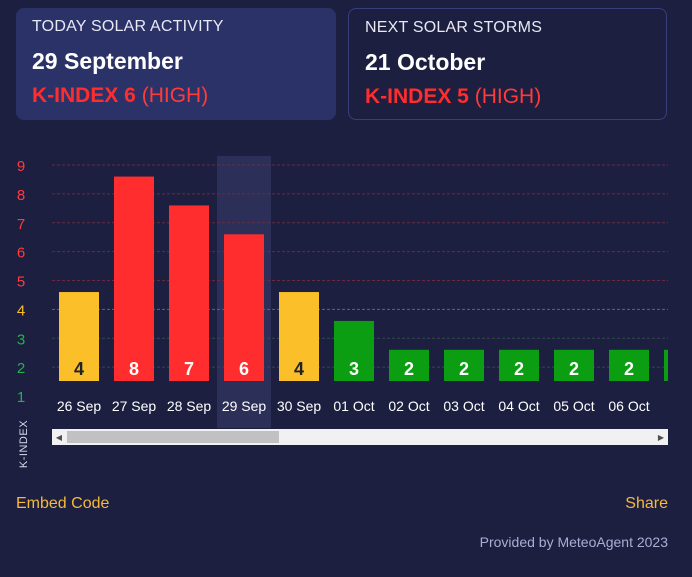 This screenshot has height=577, width=692. Describe the element at coordinates (21, 166) in the screenshot. I see `y-tick-9: 9` at that location.